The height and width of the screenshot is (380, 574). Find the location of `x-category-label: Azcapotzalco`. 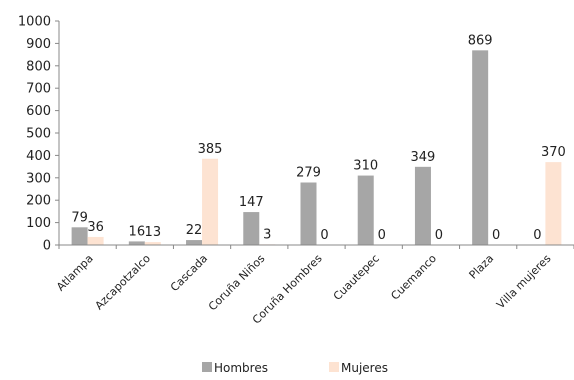

x-category-label: Azcapotzalco is located at coordinates (123, 282).